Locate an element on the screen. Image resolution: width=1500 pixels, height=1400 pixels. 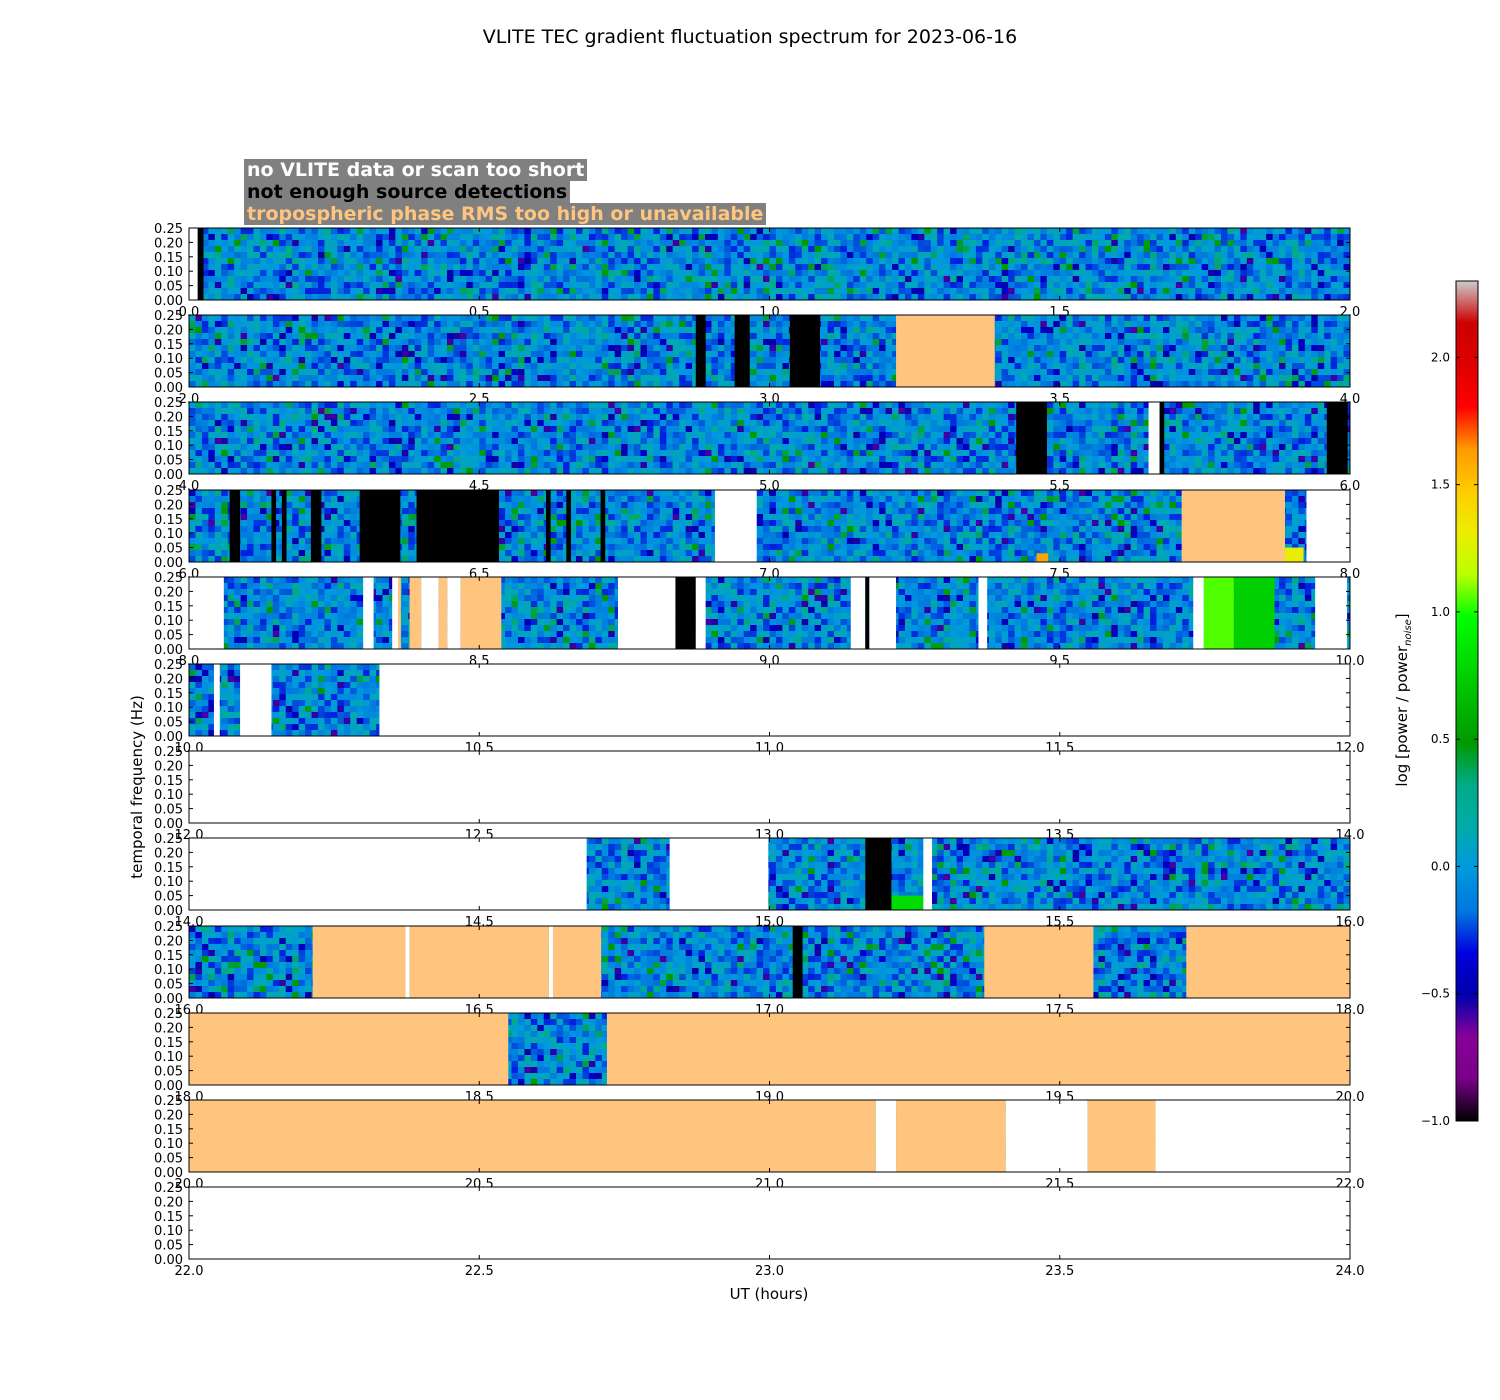
colorbar-gradient is located at coordinates (1467, 701).